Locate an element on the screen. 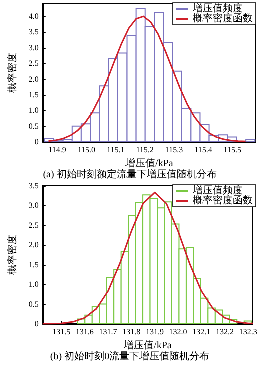 The image size is (260, 365). x-tick-label: 131.8 is located at coordinates (131, 332).